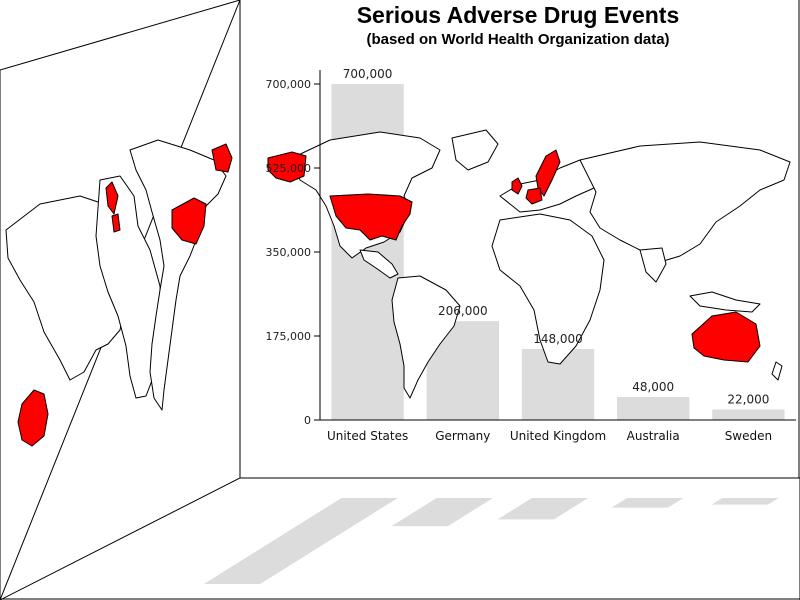  What do you see at coordinates (518, 15) in the screenshot?
I see `chart-title: Serious Adverse Drug Events` at bounding box center [518, 15].